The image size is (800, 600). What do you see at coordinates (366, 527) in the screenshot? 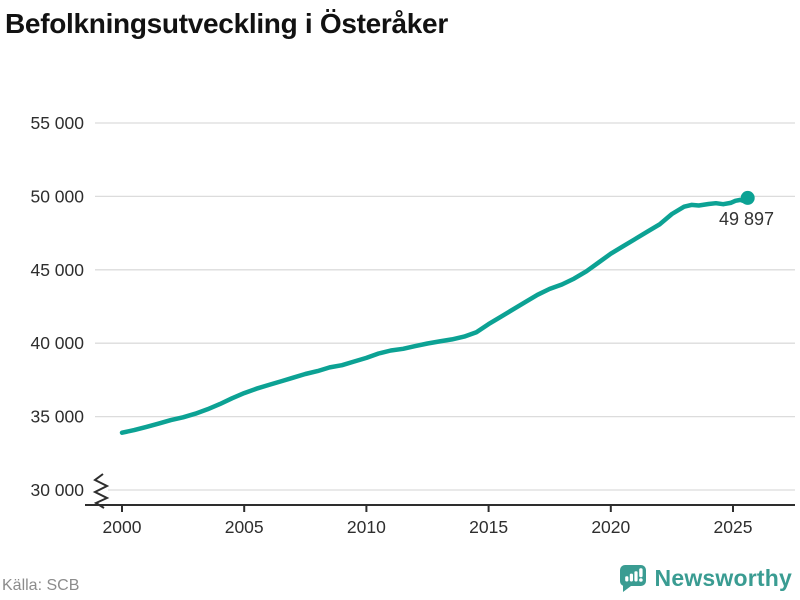
I see `x-tick-label: 2010` at bounding box center [366, 527].